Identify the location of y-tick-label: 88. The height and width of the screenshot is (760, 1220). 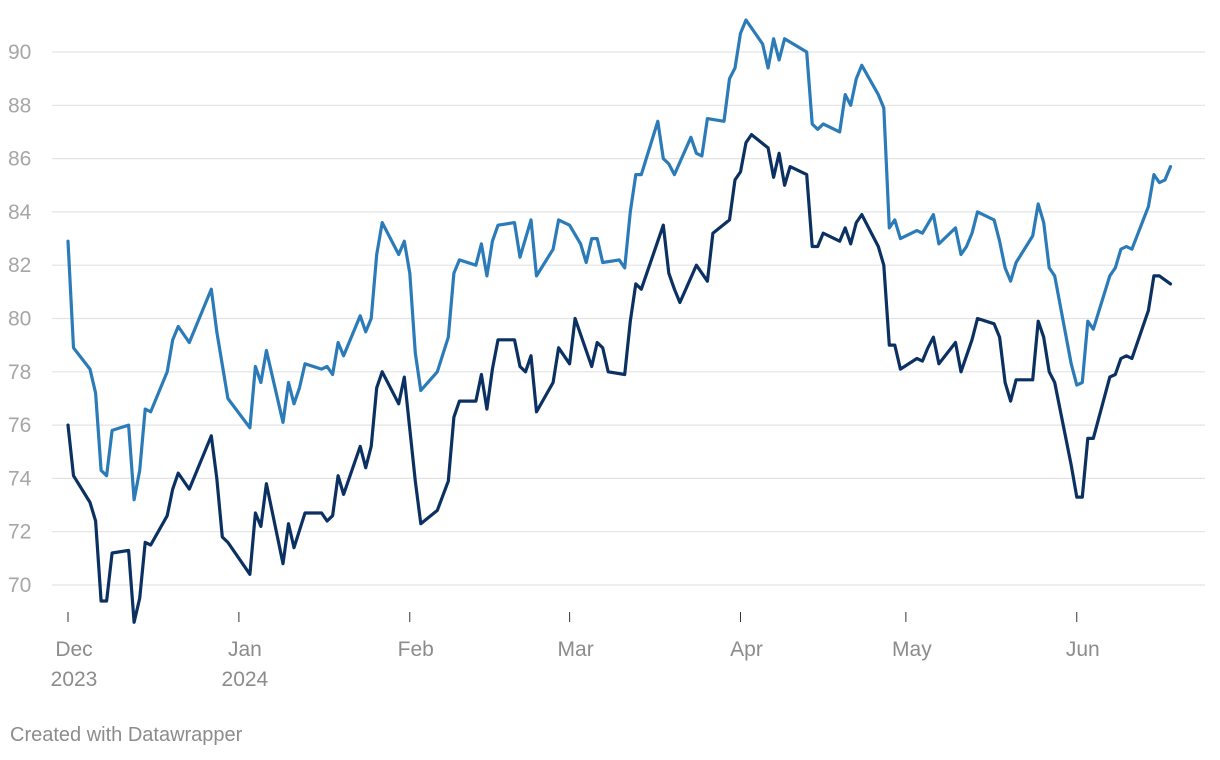
(19, 105).